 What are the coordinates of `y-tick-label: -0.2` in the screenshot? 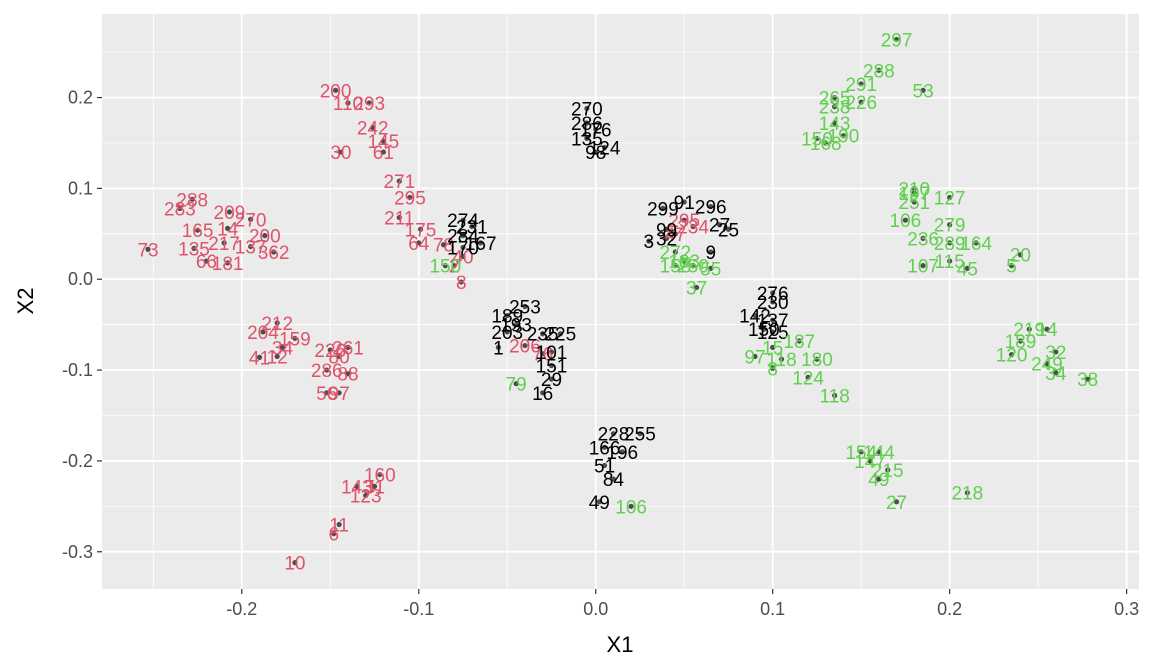 It's located at (77, 461).